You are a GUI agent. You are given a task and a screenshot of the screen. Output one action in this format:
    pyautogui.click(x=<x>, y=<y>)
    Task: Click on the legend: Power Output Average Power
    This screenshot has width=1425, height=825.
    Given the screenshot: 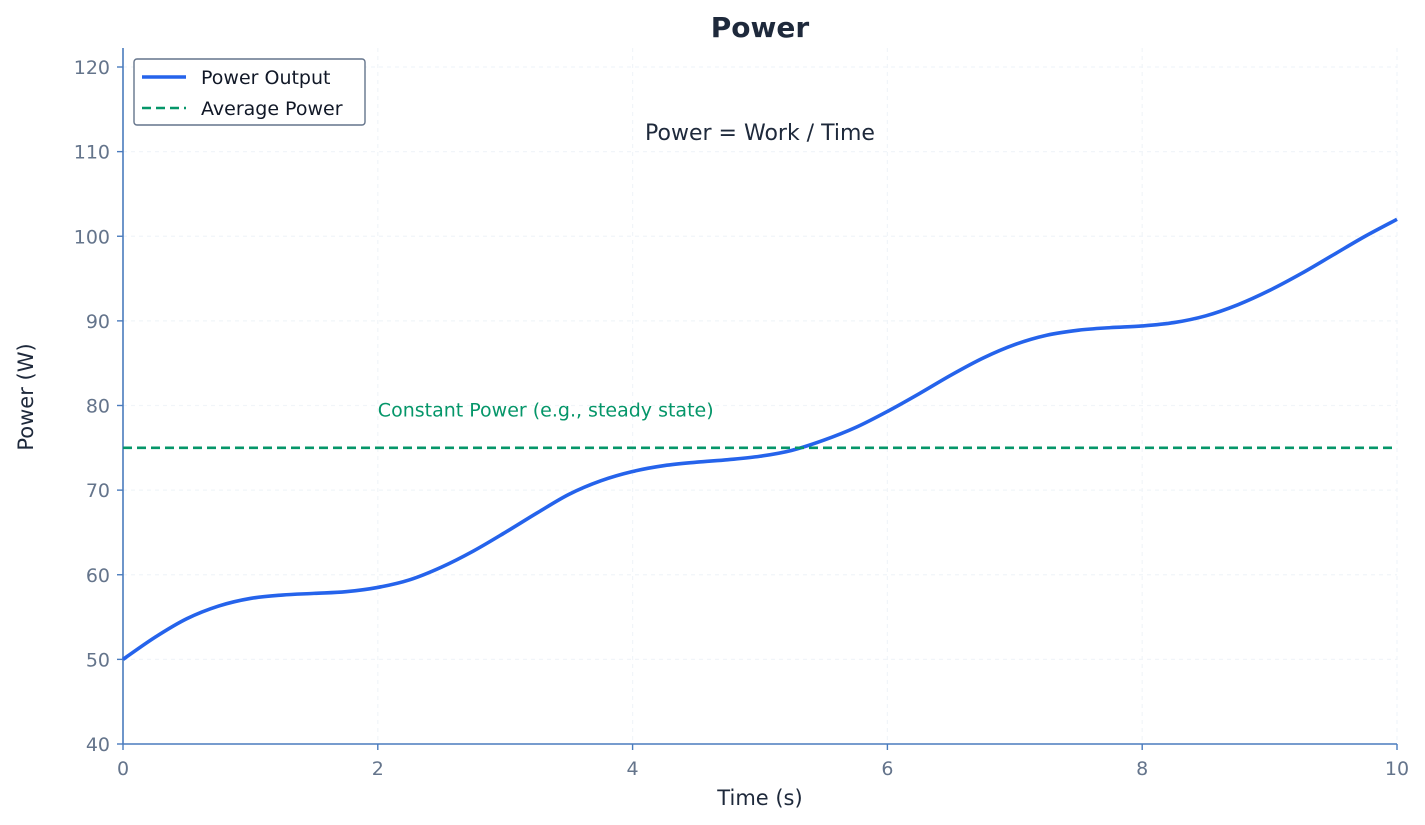 What is the action you would take?
    pyautogui.click(x=249, y=92)
    